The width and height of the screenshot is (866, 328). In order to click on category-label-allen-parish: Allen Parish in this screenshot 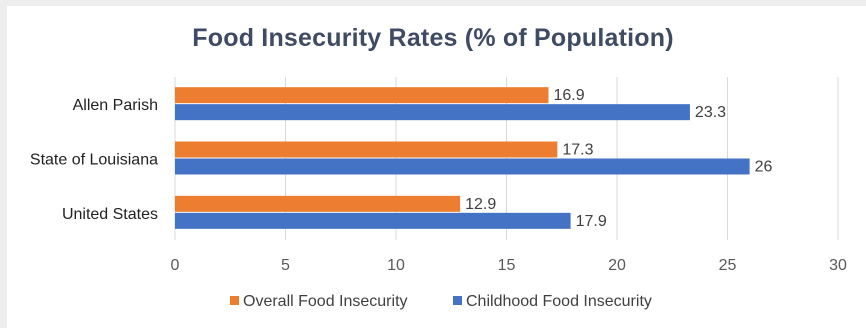, I will do `click(115, 105)`.